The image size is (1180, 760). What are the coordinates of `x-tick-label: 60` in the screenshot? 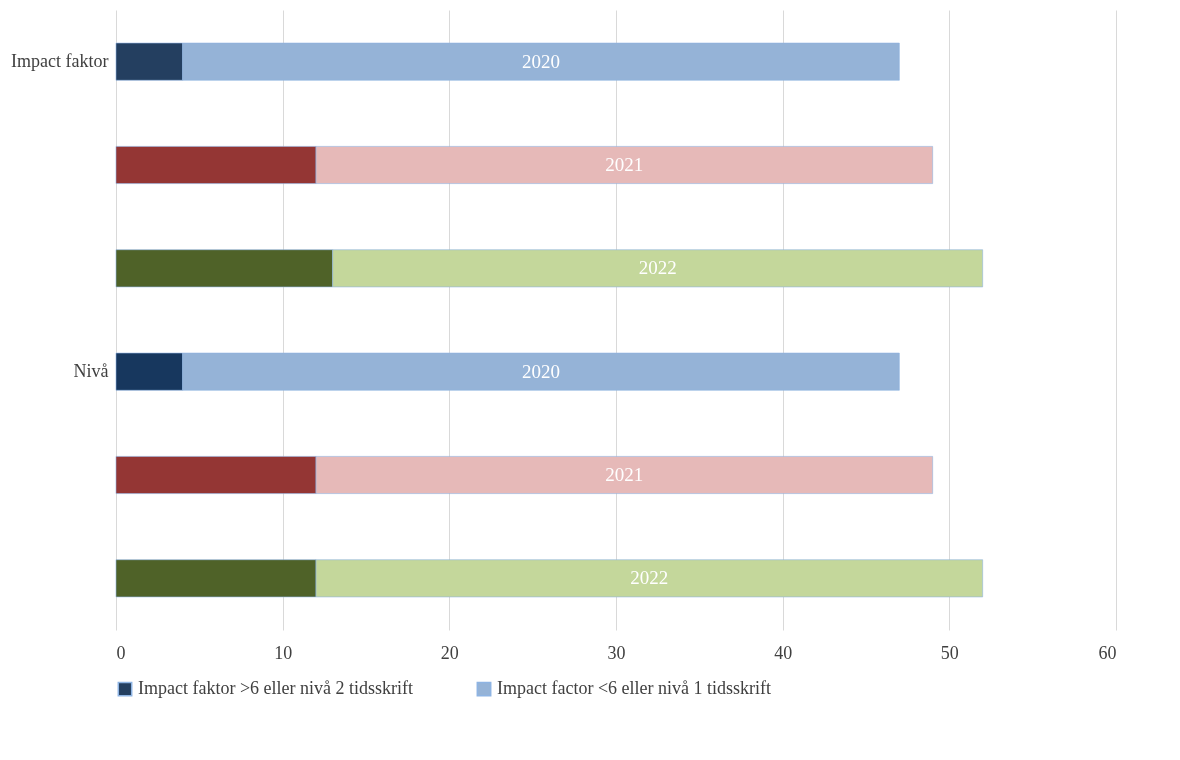 It's located at (1107, 652).